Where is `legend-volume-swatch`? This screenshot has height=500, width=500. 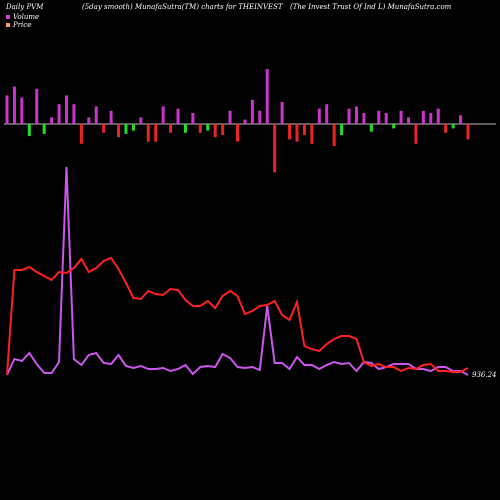
legend-volume-swatch is located at coordinates (8, 17).